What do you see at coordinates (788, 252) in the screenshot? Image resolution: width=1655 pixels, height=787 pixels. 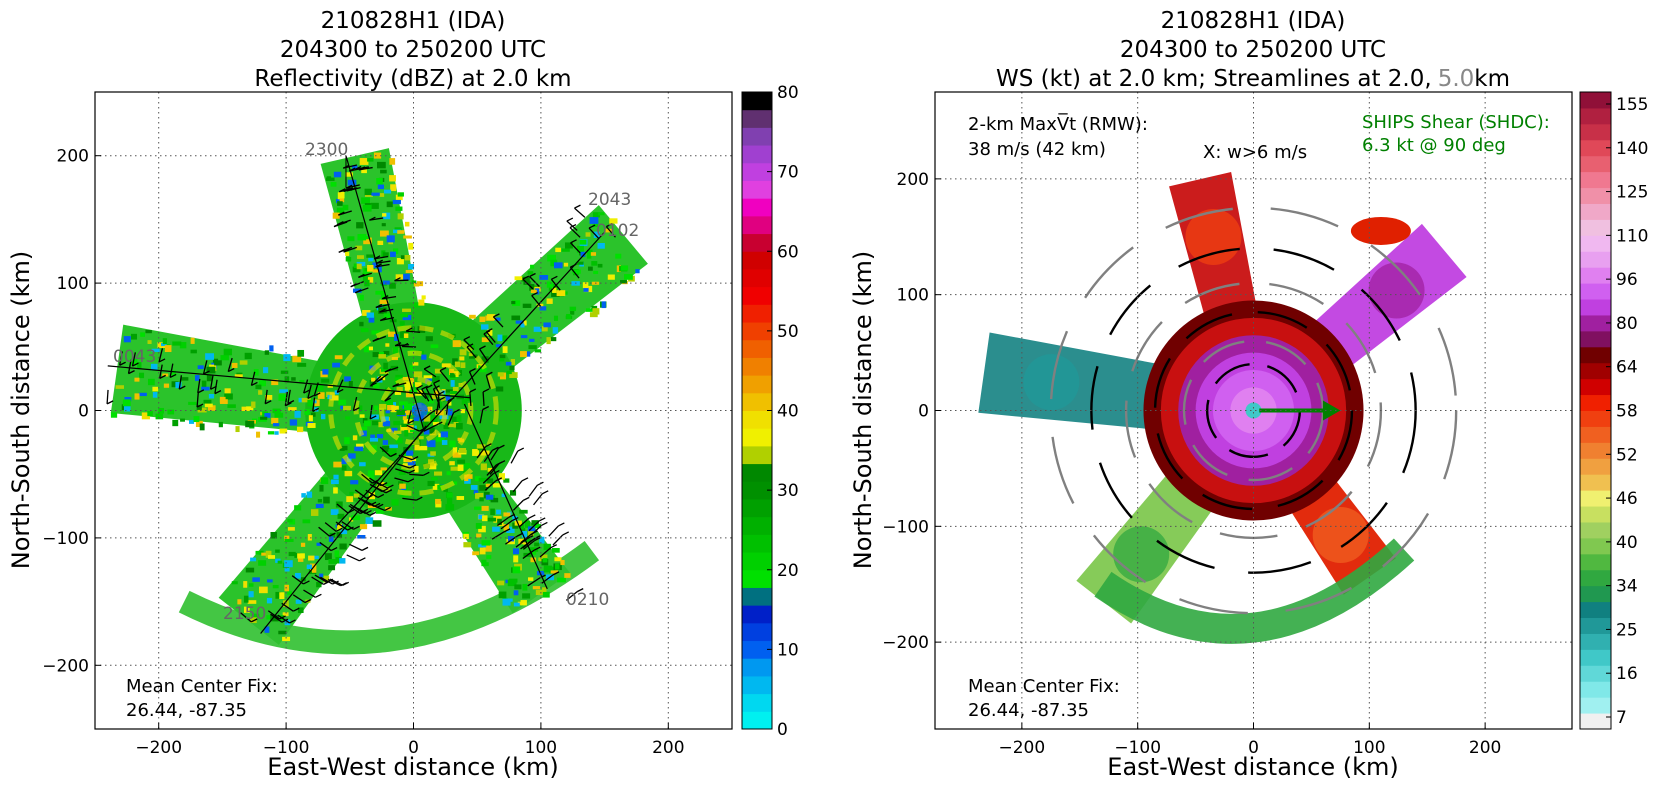 I see `colorbar-tick-label: 60` at bounding box center [788, 252].